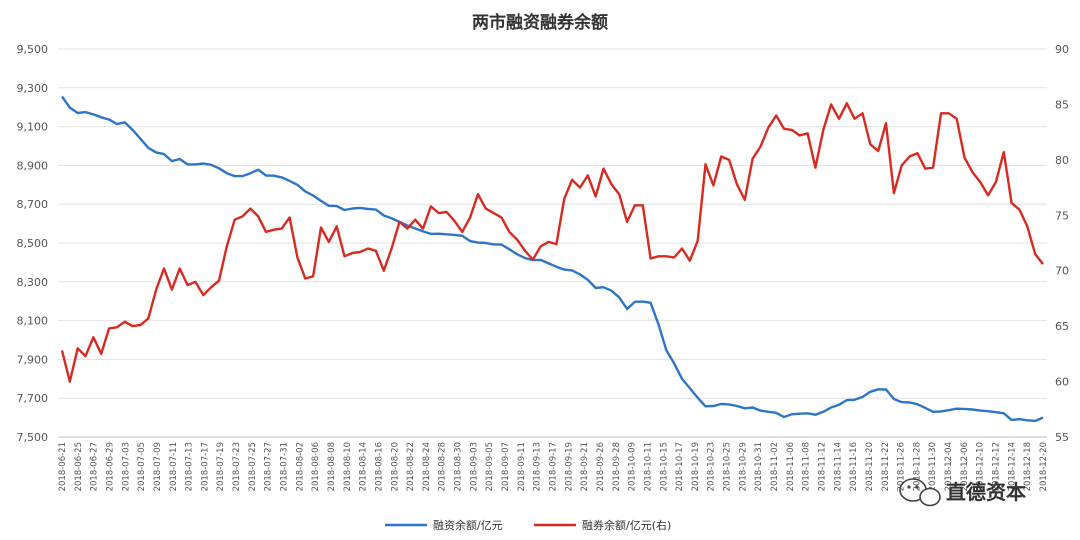 Image resolution: width=1080 pixels, height=540 pixels. What do you see at coordinates (626, 525) in the screenshot?
I see `legend-label-short: 融券余额/亿元(右)` at bounding box center [626, 525].